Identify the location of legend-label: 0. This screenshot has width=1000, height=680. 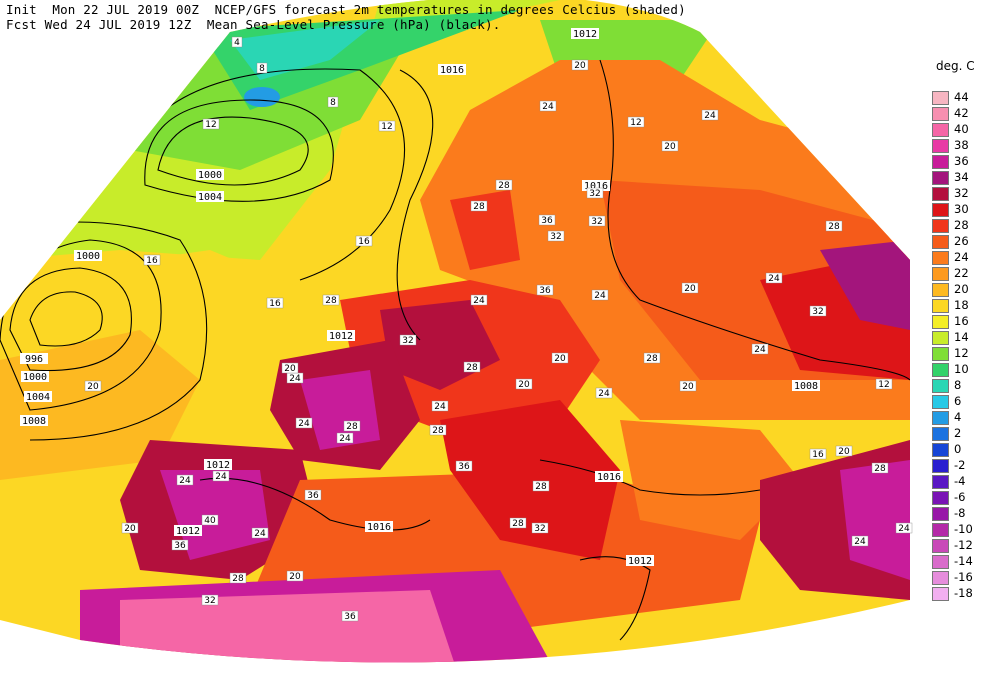
(958, 449).